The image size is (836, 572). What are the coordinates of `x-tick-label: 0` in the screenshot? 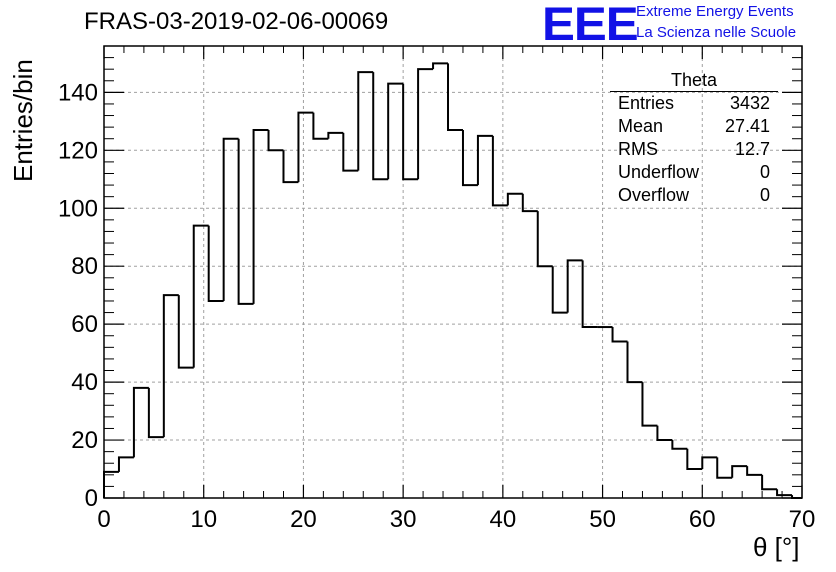 It's located at (103, 519).